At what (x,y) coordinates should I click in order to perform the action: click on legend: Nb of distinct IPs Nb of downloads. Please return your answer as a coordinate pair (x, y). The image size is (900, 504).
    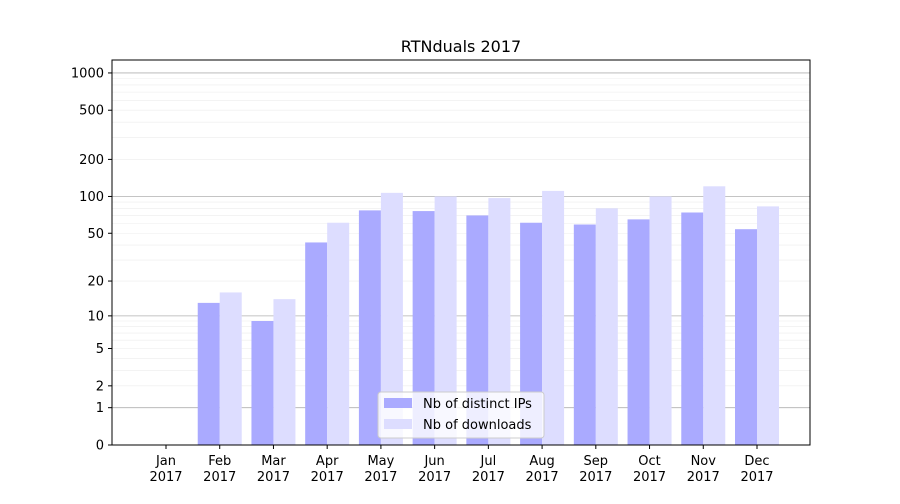
    Looking at the image, I should click on (461, 415).